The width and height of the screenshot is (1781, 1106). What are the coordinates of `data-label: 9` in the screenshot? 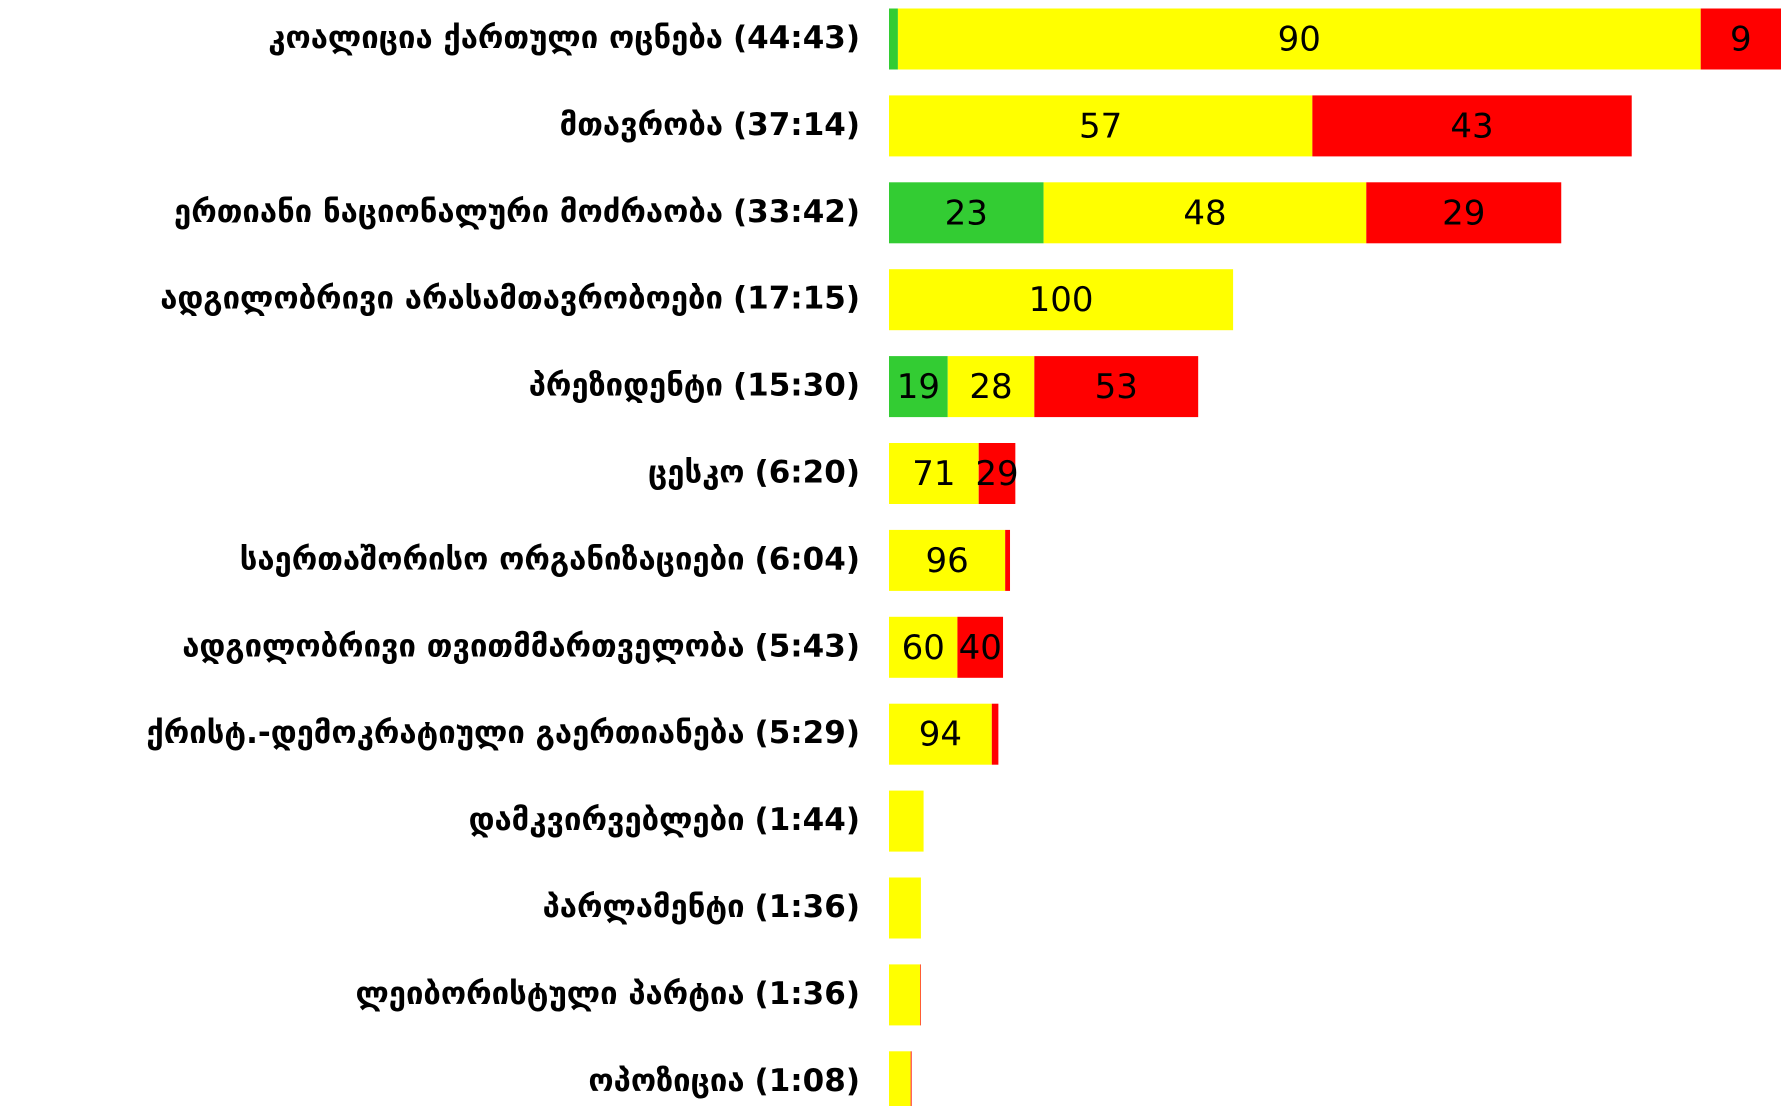 It's located at (1741, 40).